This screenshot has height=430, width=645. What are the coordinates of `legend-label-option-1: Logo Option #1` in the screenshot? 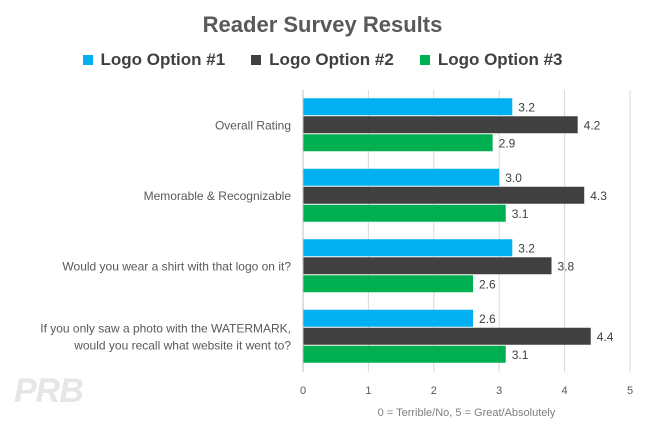 It's located at (163, 59).